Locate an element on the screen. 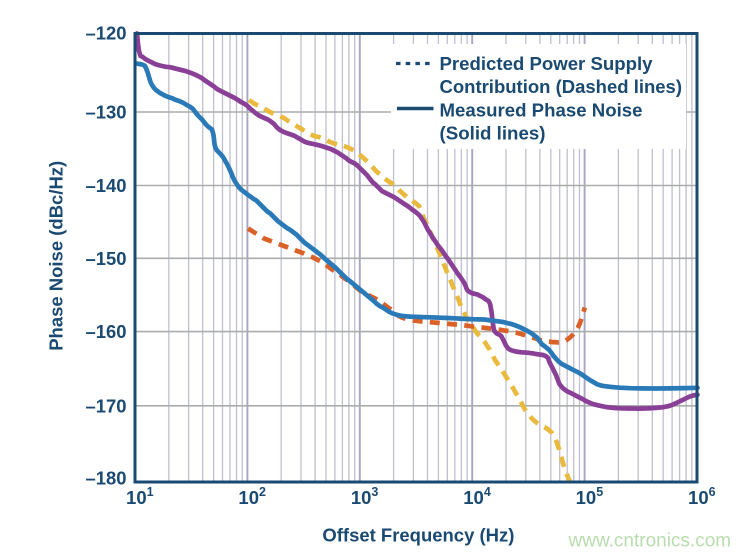 This screenshot has height=556, width=752. svg-text: Offset Frequency (Hz) is located at coordinates (418, 535).